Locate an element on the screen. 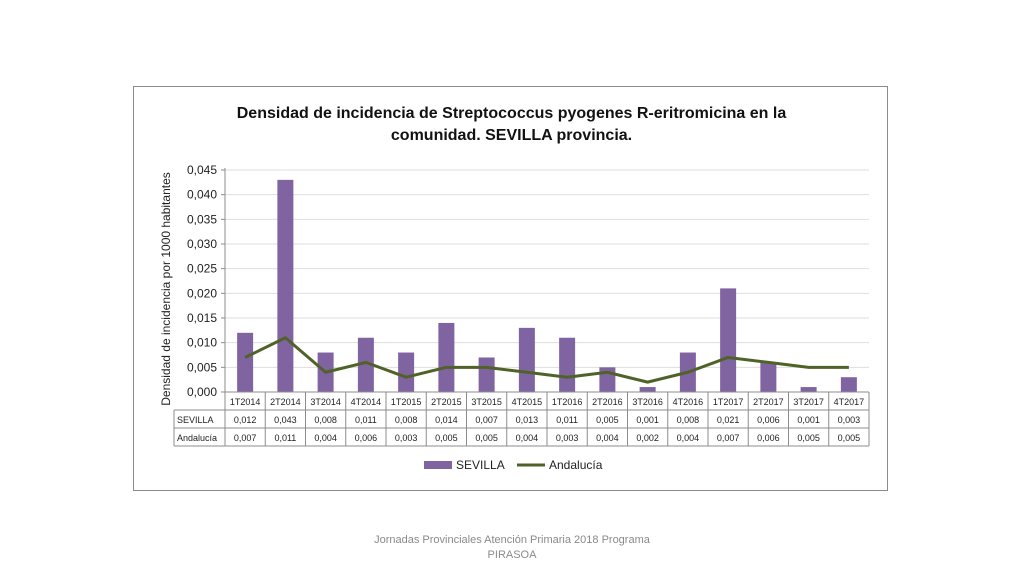  table-series-name: Andalucía is located at coordinates (197, 438).